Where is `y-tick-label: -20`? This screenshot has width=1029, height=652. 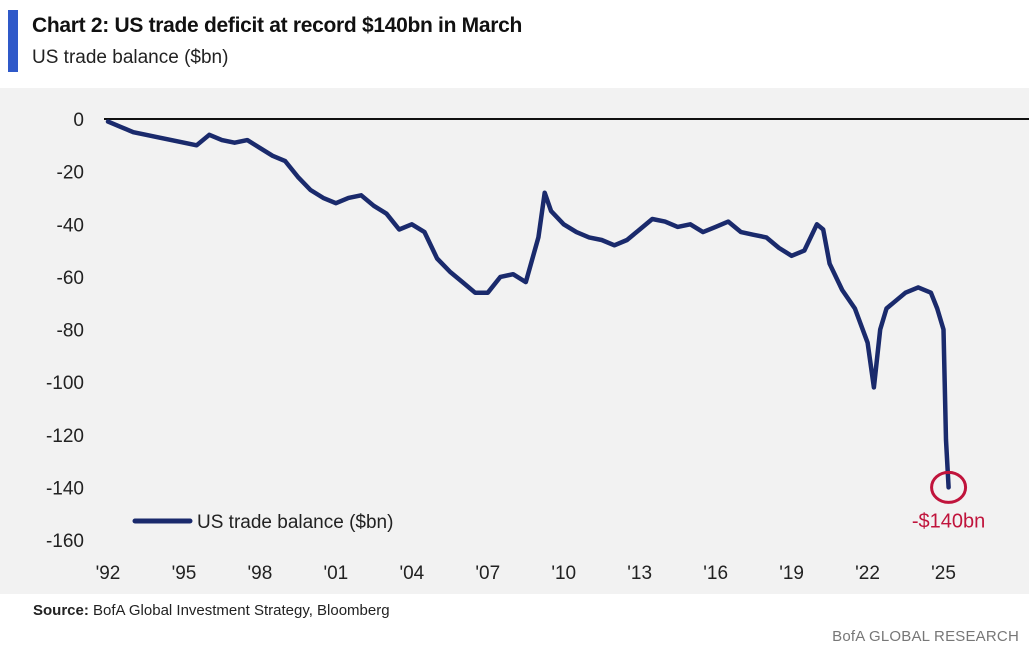
y-tick-label: -20 is located at coordinates (70, 173).